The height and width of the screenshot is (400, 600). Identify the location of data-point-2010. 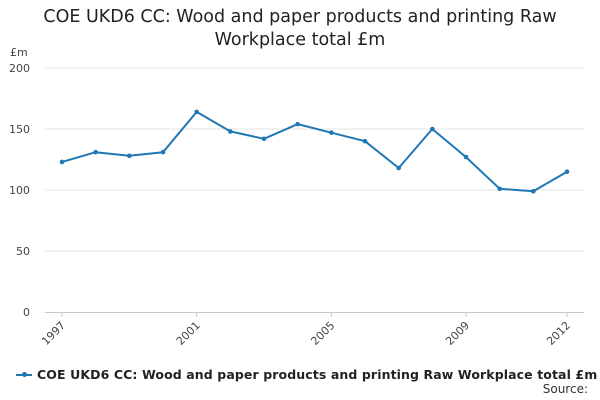
(499, 189).